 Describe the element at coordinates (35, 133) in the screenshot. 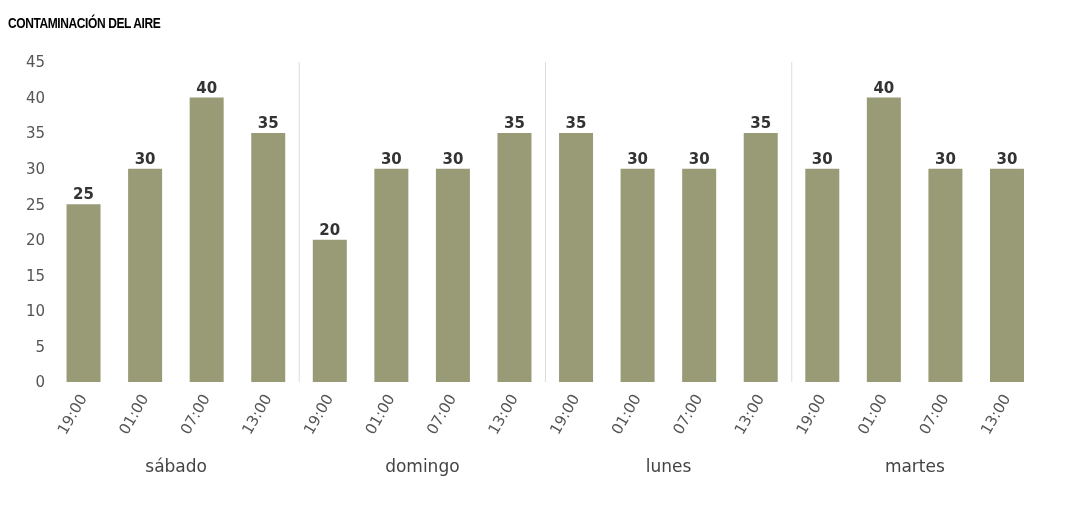

I see `y-tick-label: 35` at that location.